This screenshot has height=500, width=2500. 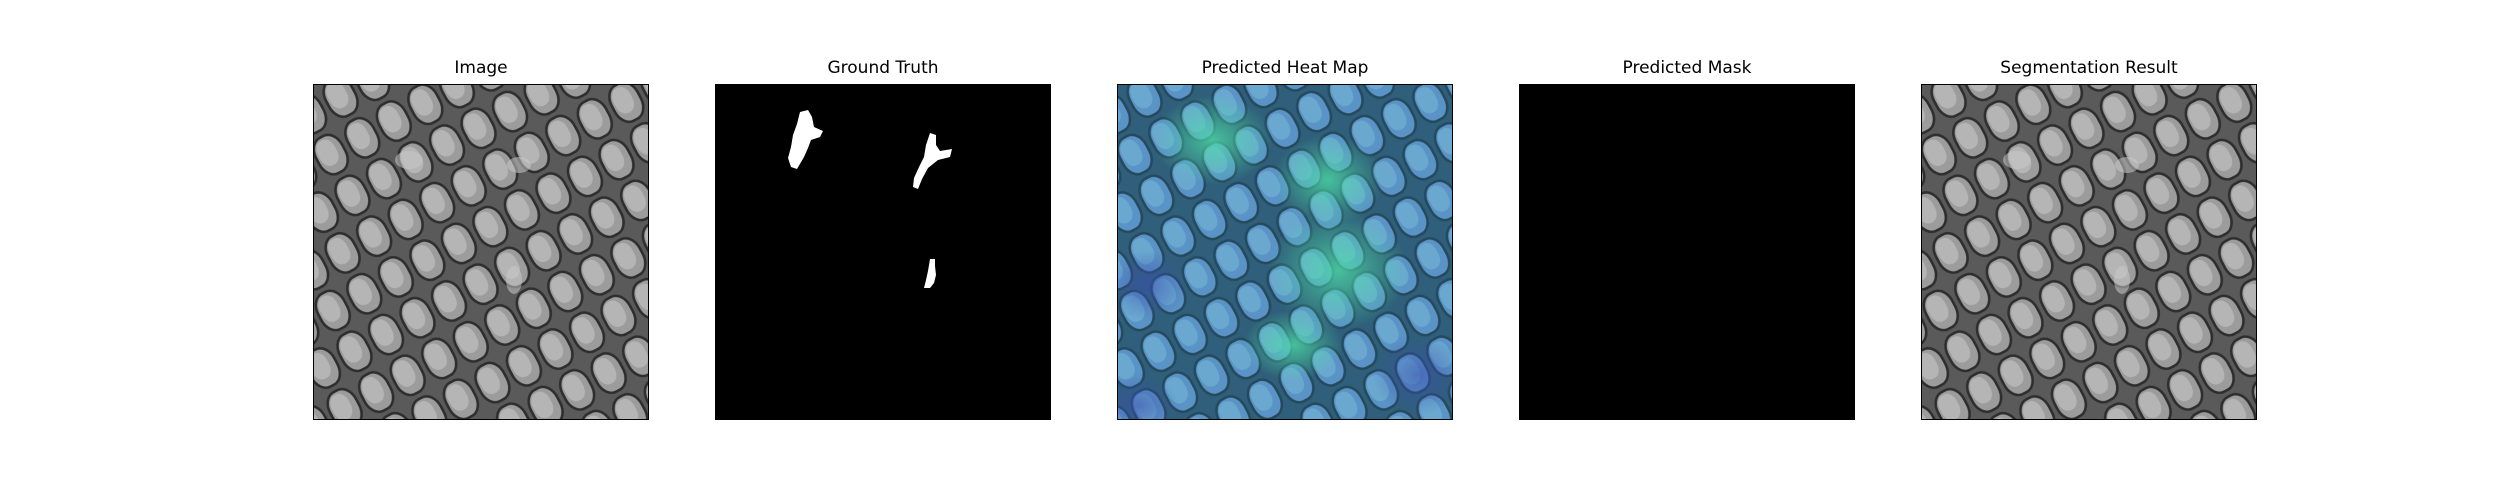 I want to click on input-image, so click(x=481, y=252).